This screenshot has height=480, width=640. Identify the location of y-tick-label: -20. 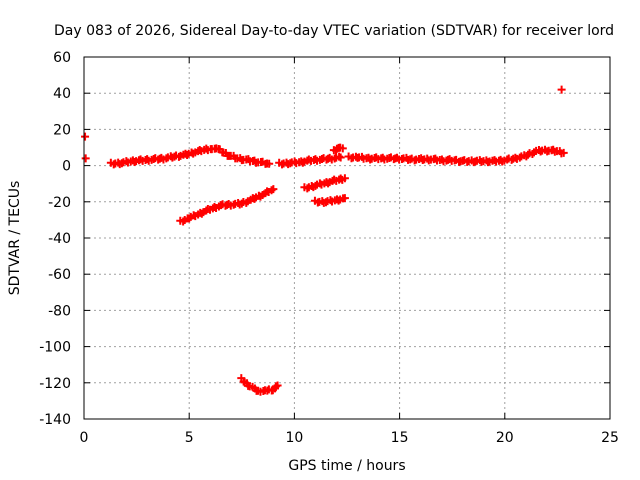
(59, 203).